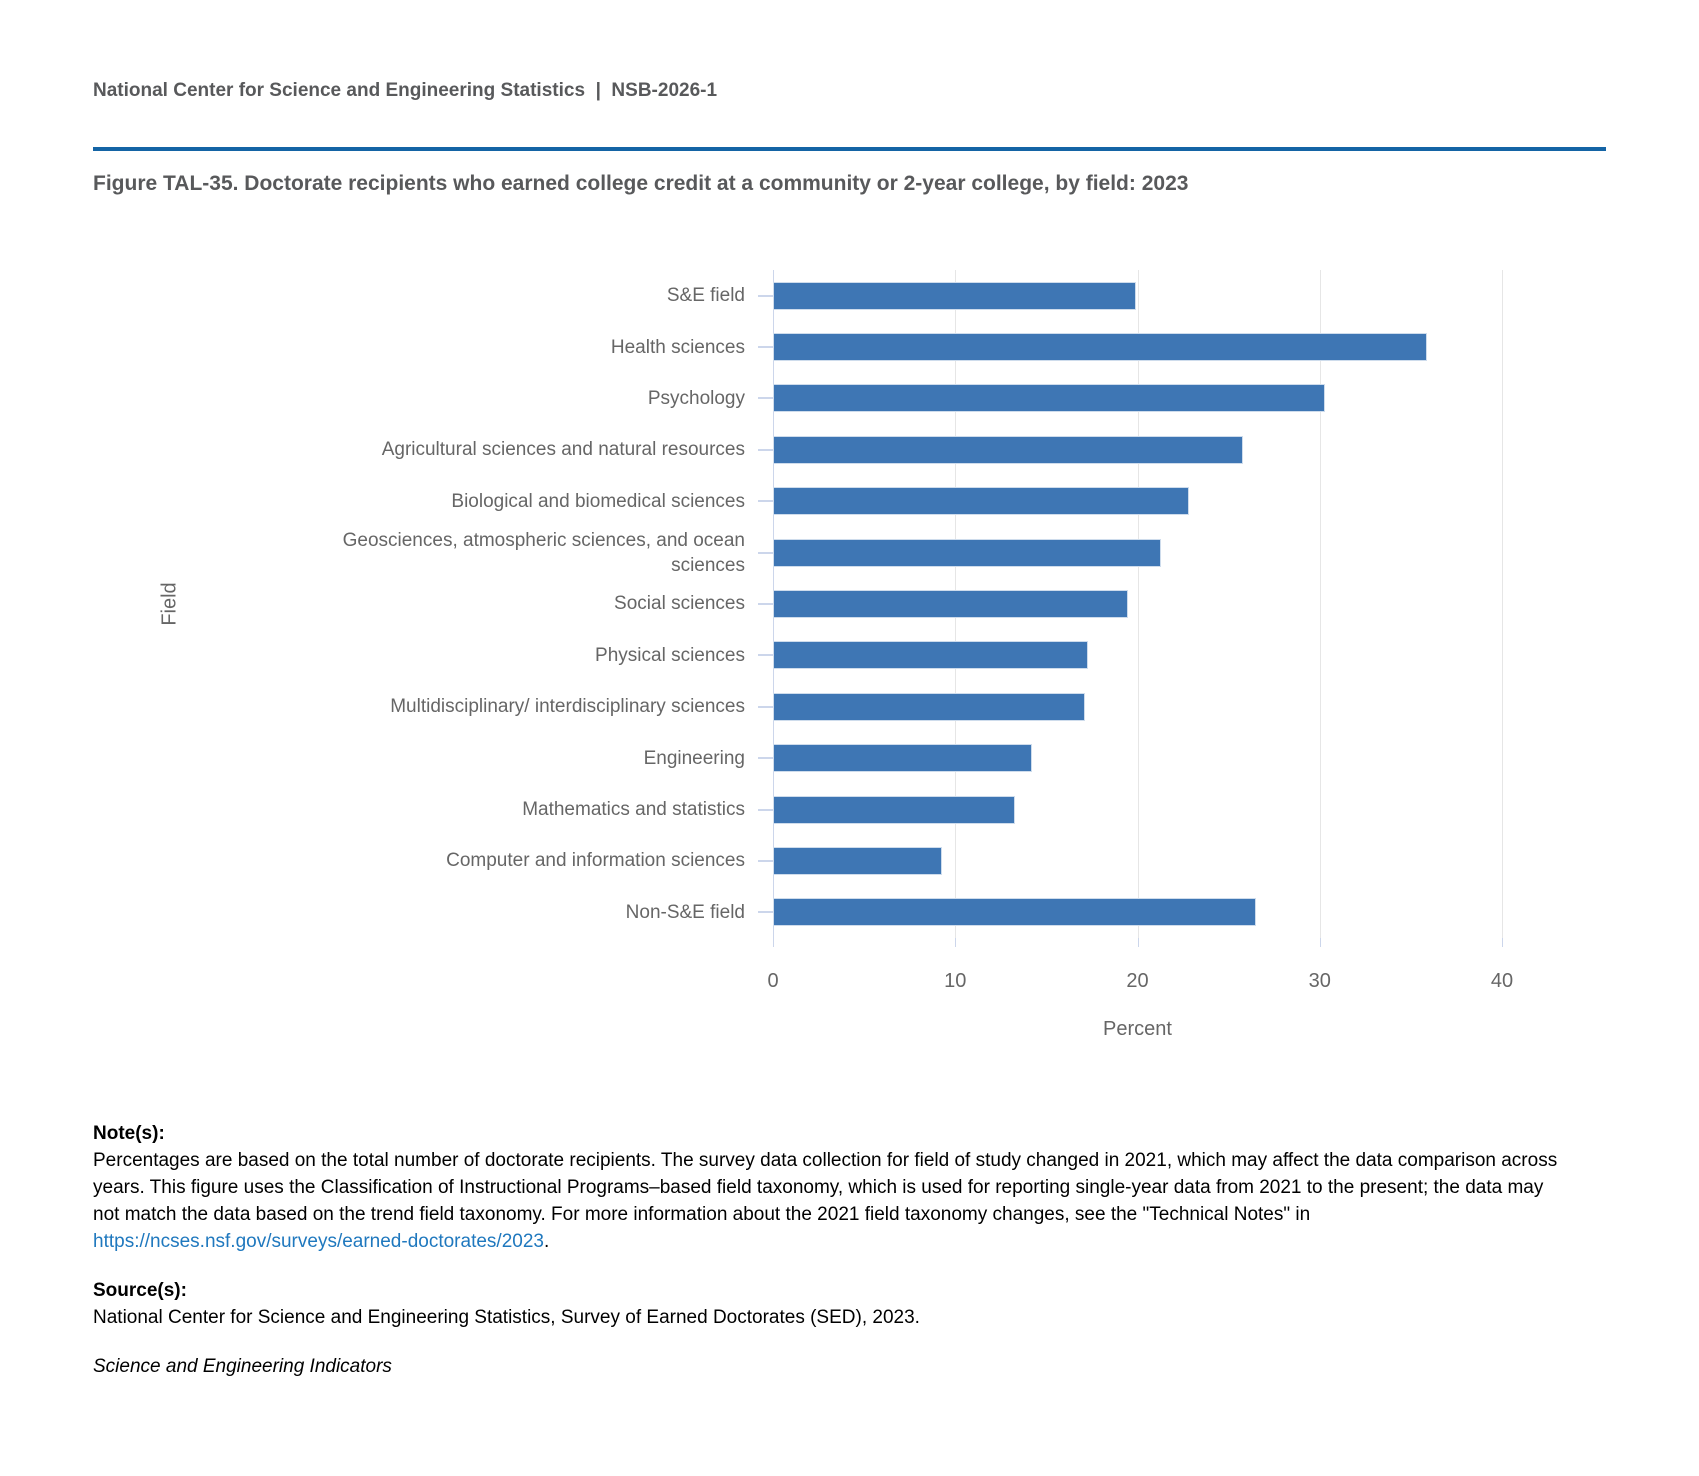  I want to click on x-axis-tick-label: 0, so click(773, 981).